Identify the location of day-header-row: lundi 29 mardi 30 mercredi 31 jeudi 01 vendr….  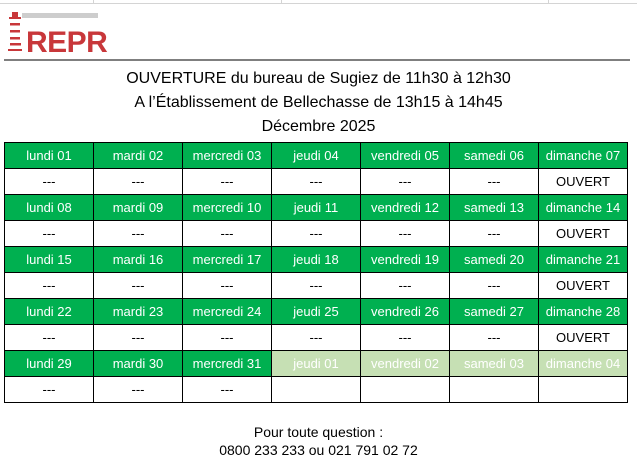
(316, 363).